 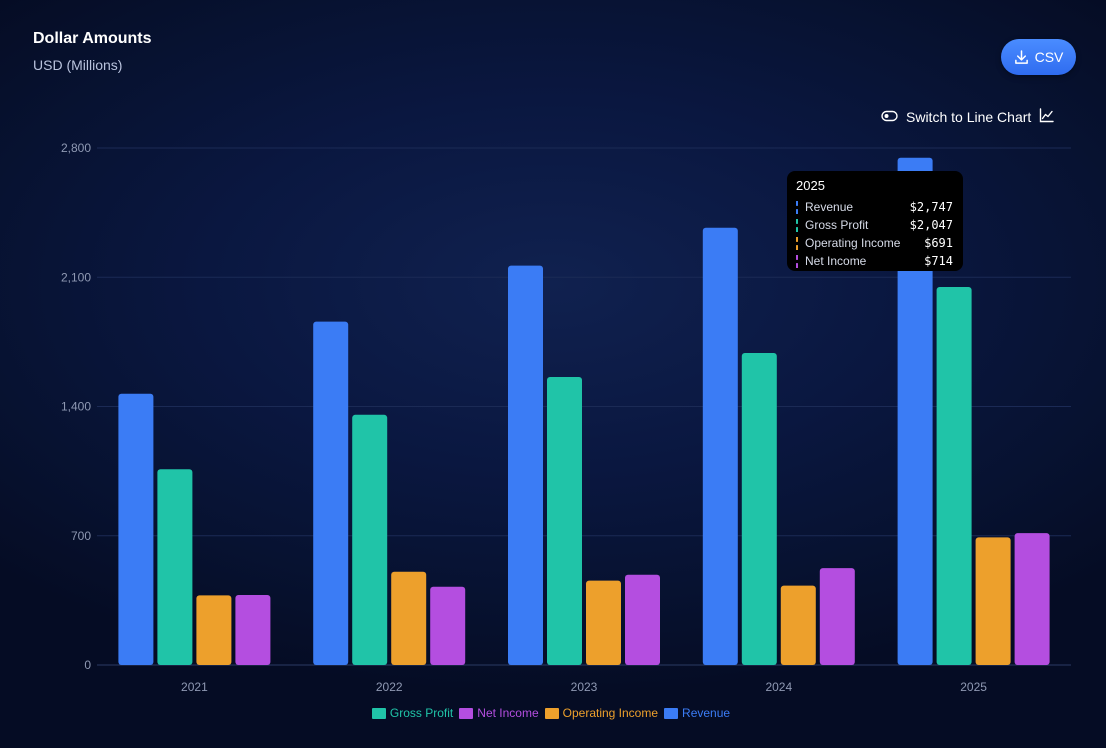 What do you see at coordinates (76, 407) in the screenshot?
I see `y-tick-label: 1,400` at bounding box center [76, 407].